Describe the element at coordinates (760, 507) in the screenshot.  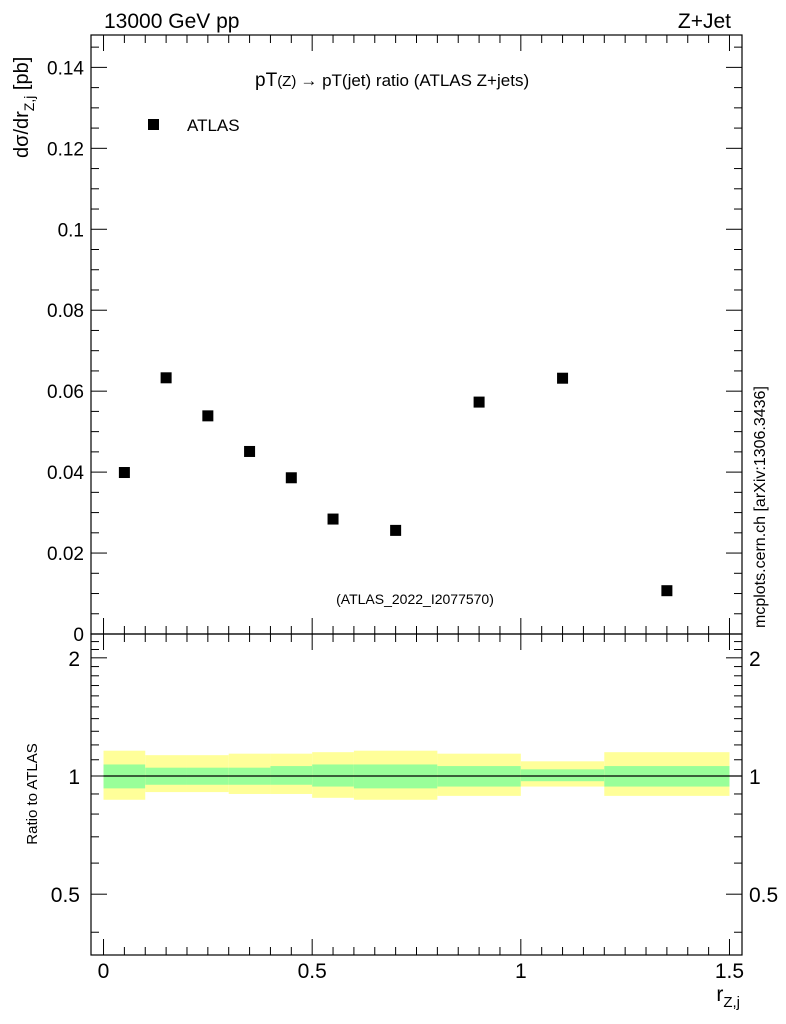
I see `side-source-label: mcplots.cern.ch [arXiv:1306.3436]` at that location.